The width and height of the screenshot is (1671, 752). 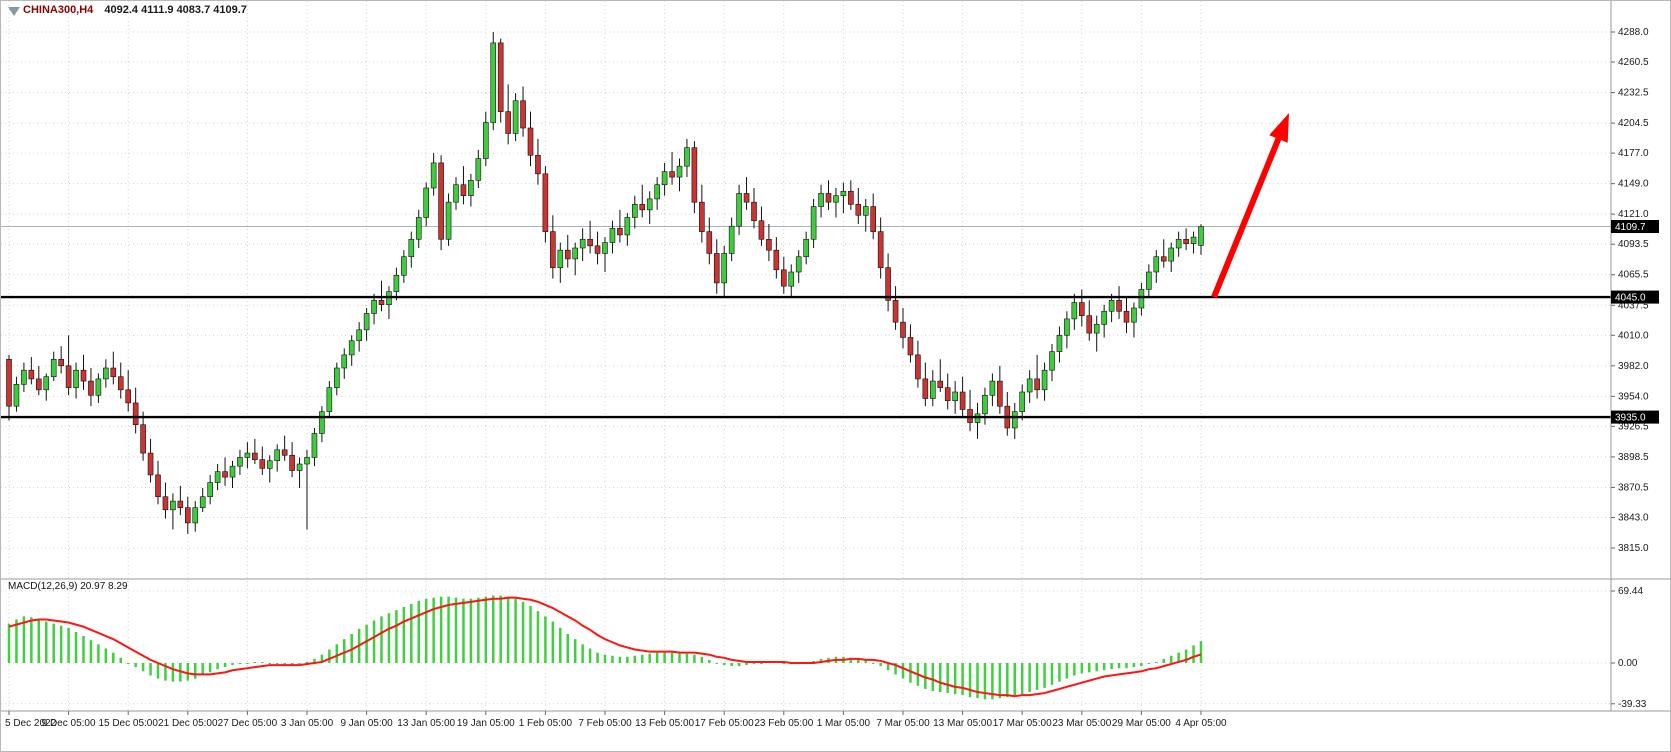 I want to click on symbol-name: CHINA300,H4, so click(x=58, y=10).